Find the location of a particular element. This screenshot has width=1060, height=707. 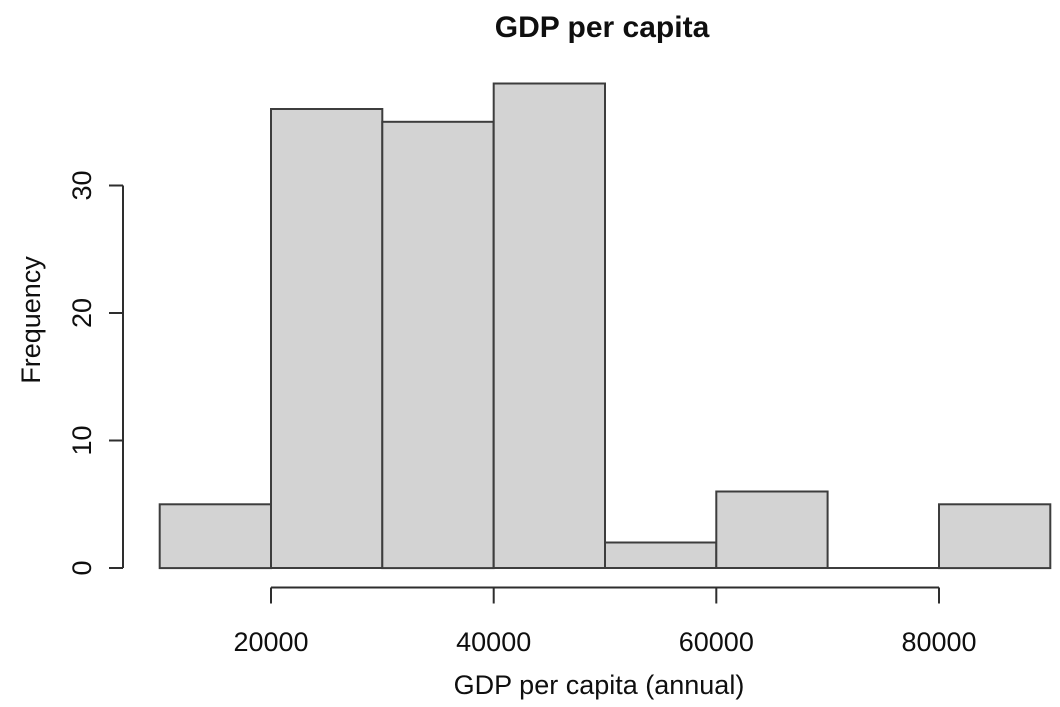

y-tick-label: 10 is located at coordinates (82, 440).